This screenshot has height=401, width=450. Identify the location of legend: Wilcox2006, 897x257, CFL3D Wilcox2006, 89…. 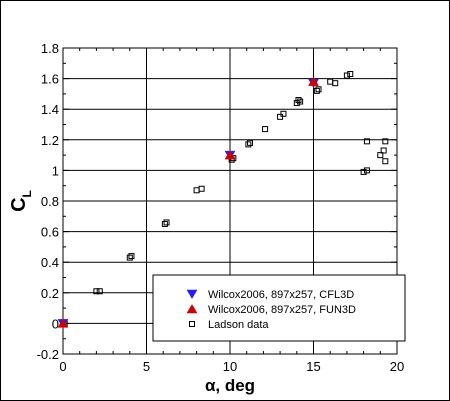
(279, 308).